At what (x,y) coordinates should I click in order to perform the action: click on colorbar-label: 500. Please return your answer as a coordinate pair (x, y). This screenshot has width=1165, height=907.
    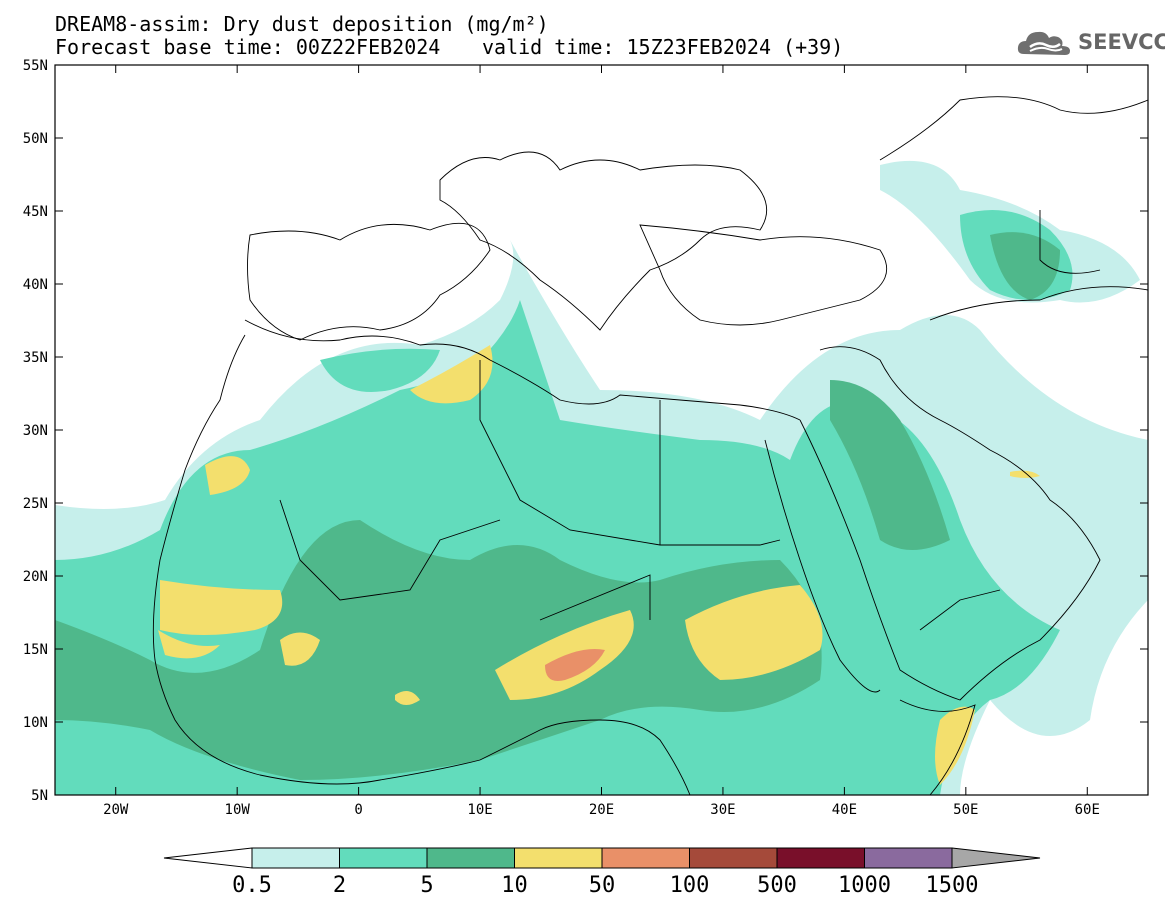
    Looking at the image, I should click on (777, 885).